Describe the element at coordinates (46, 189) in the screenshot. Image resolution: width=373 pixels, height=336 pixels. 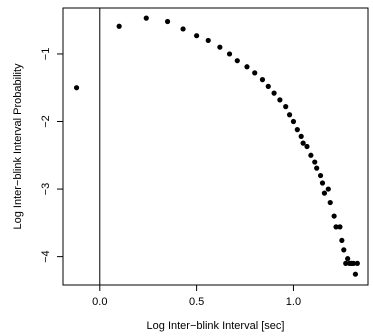
I see `y-tick-label: −3` at that location.